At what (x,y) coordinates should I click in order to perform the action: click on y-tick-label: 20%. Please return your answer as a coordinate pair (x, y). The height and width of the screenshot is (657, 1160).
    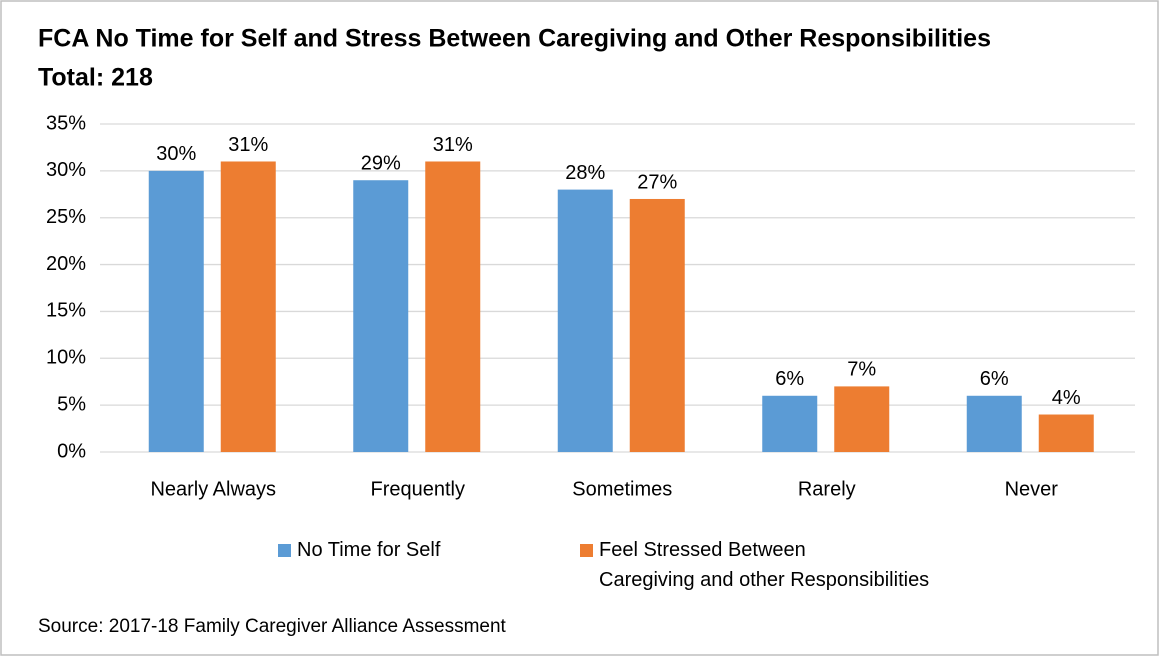
    Looking at the image, I should click on (66, 264).